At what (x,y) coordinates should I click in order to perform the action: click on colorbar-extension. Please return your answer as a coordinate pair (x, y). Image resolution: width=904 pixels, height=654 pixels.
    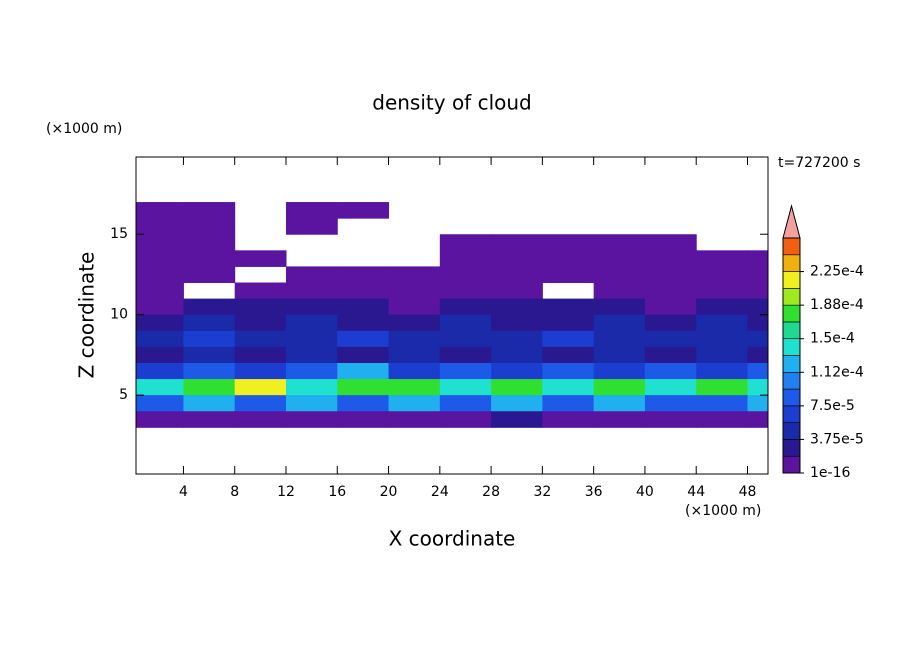
    Looking at the image, I should click on (791, 221).